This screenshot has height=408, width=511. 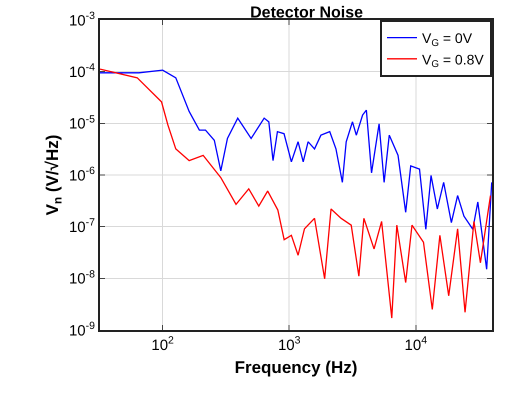 What do you see at coordinates (289, 344) in the screenshot?
I see `x-tick-label: 10$^{3}$` at bounding box center [289, 344].